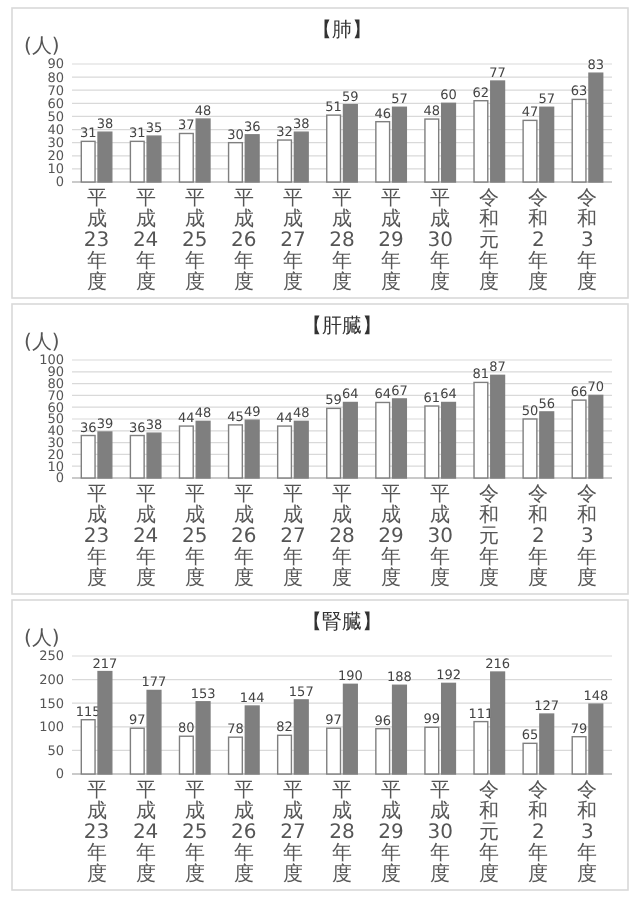 The image size is (640, 906). I want to click on chart-title: 【腎臓】, so click(342, 622).